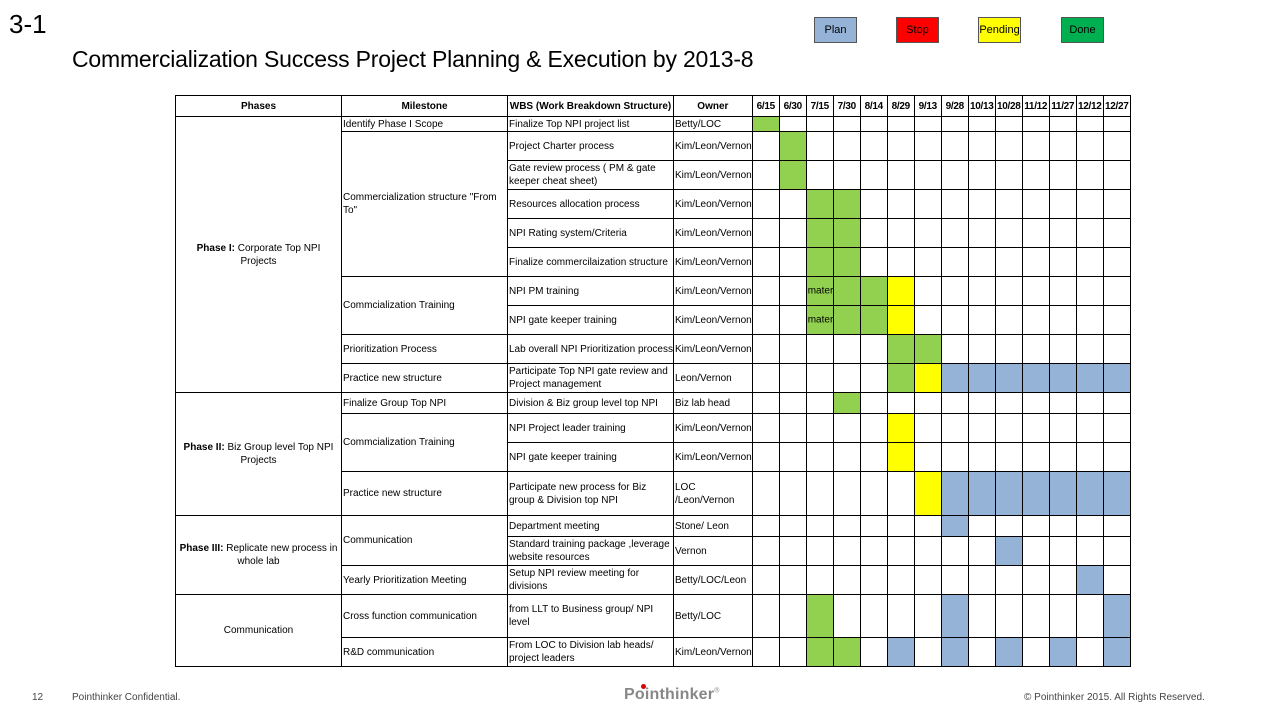 This screenshot has width=1280, height=720. What do you see at coordinates (643, 686) in the screenshot?
I see `logo-dot-icon` at bounding box center [643, 686].